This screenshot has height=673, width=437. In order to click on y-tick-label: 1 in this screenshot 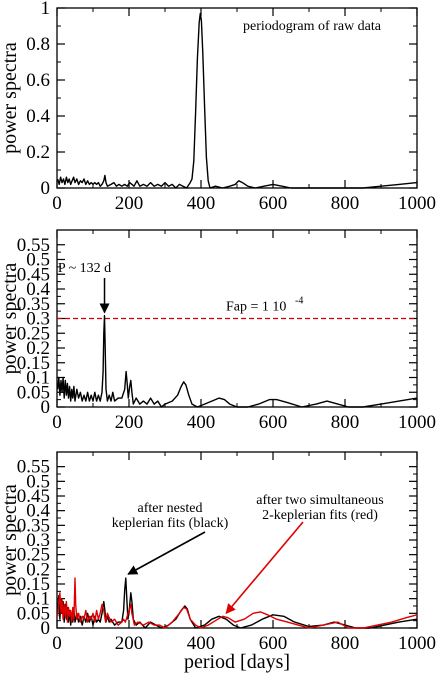, I will do `click(46, 9)`.